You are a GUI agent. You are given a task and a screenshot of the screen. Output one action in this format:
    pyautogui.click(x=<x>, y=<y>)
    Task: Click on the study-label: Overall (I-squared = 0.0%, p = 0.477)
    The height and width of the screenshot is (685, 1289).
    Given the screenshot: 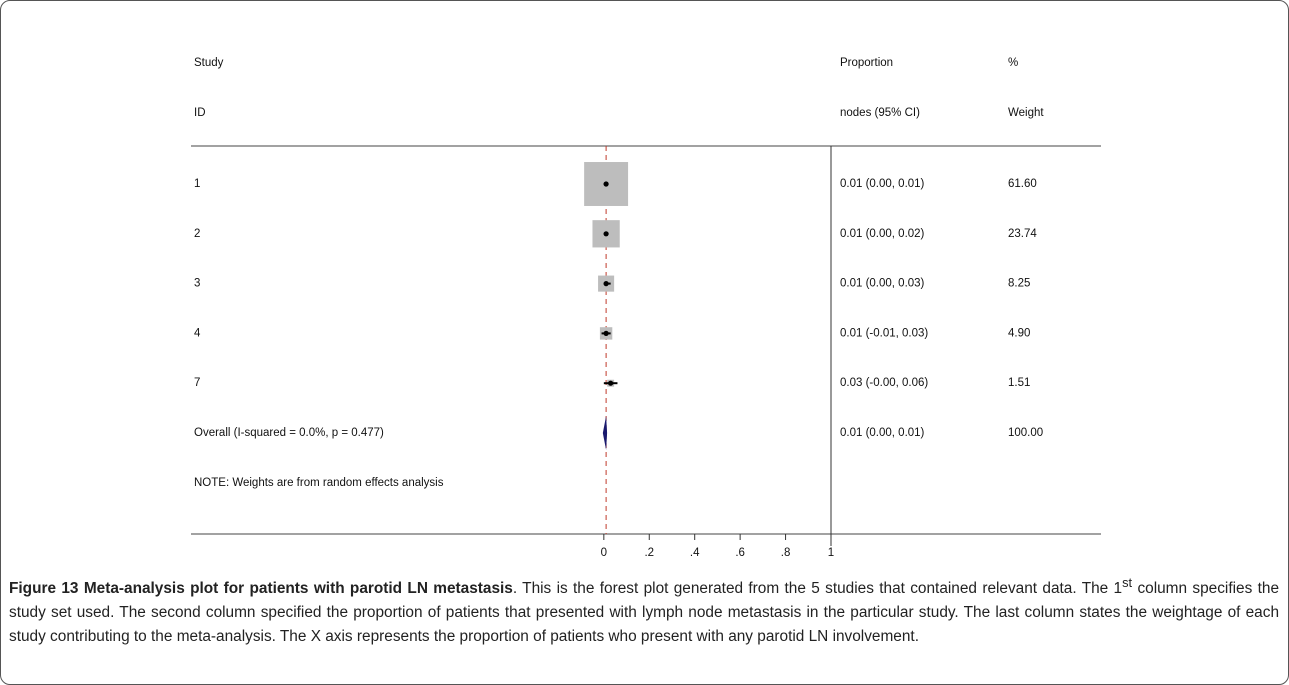 What is the action you would take?
    pyautogui.click(x=289, y=433)
    